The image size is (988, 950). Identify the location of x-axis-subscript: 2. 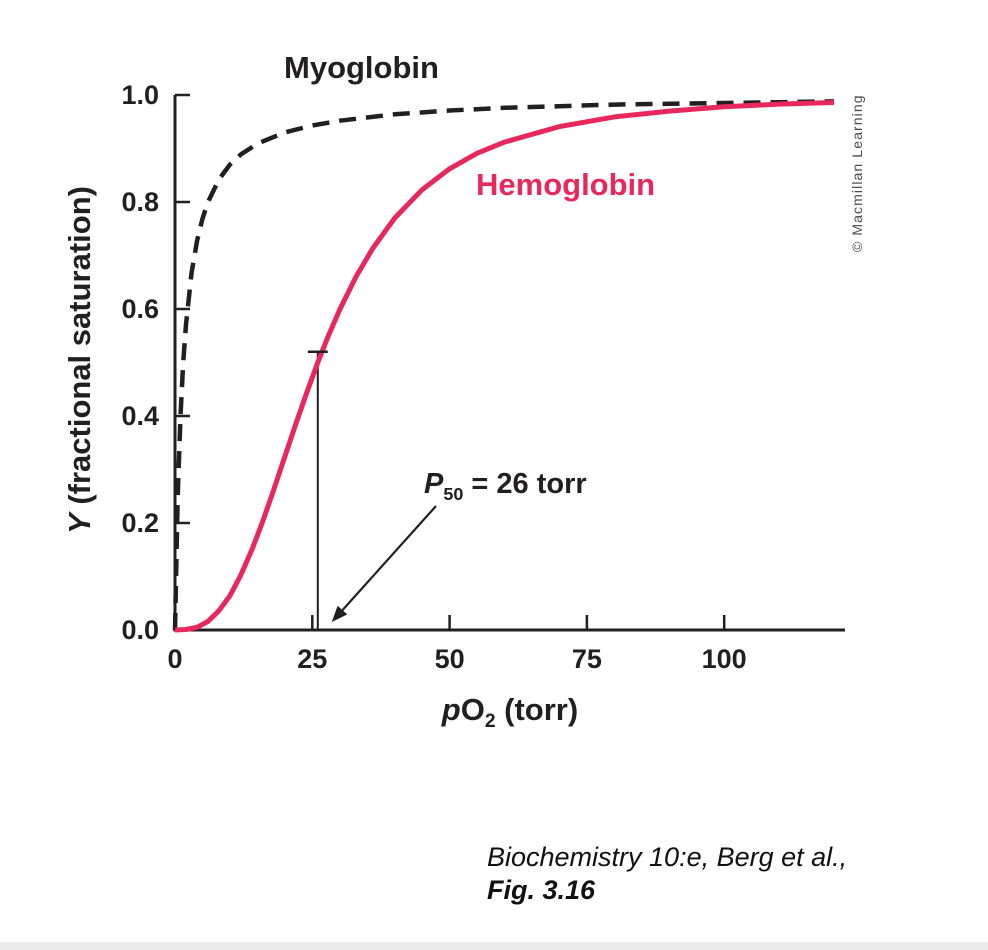
(490, 722).